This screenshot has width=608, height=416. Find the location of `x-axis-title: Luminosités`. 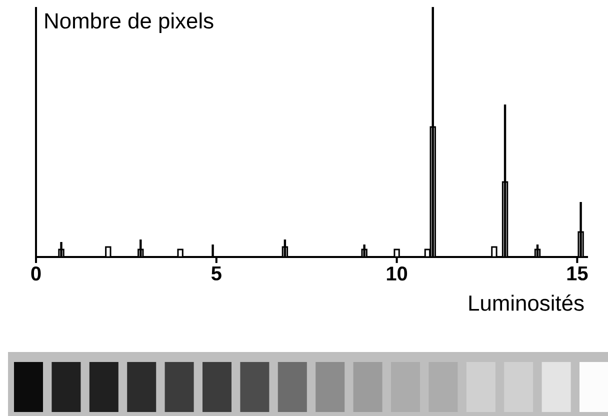

x-axis-title: Luminosités is located at coordinates (526, 302).